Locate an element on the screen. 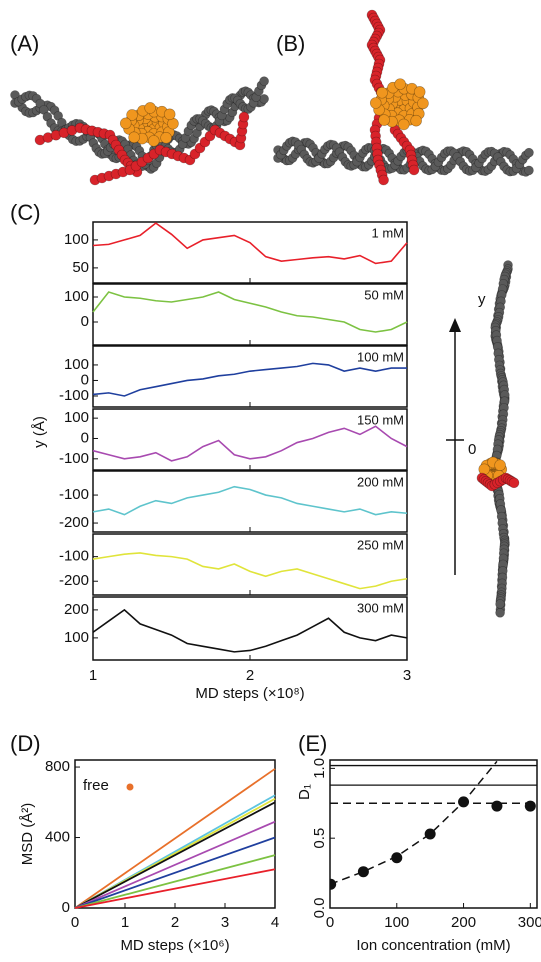 This screenshot has height=962, width=541. panel-label: (E) is located at coordinates (312, 743).